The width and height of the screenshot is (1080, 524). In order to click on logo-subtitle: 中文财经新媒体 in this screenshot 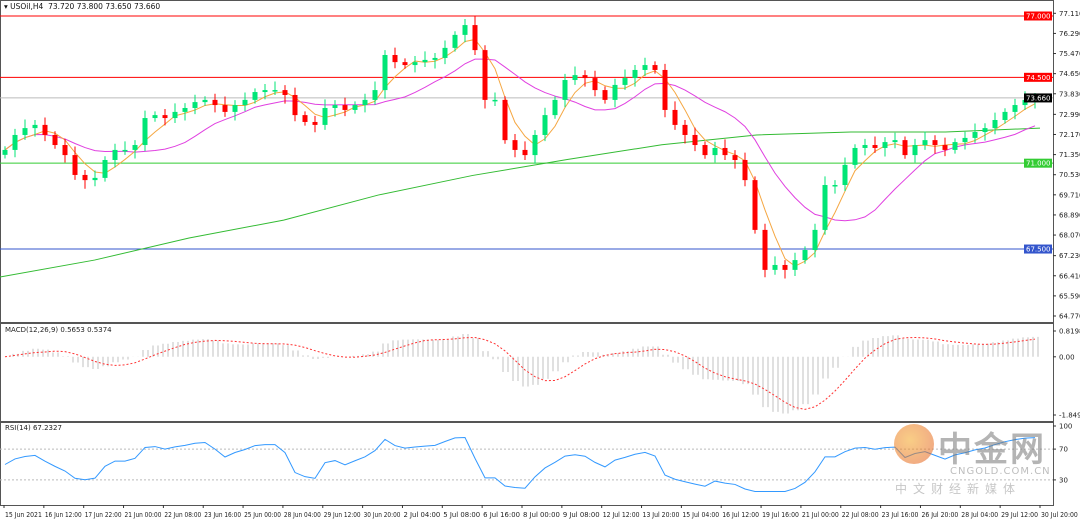, I will do `click(958, 489)`.